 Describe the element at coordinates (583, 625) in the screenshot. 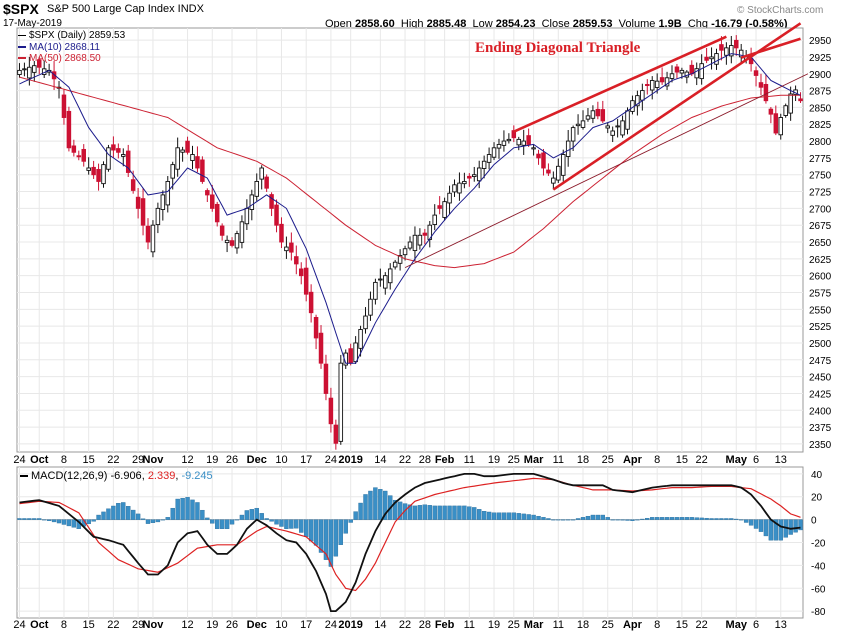

I see `x-tick-label: 18` at that location.